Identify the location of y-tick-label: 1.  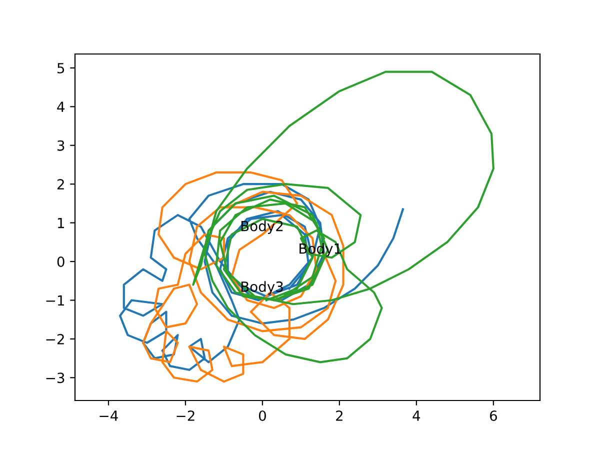
(61, 223).